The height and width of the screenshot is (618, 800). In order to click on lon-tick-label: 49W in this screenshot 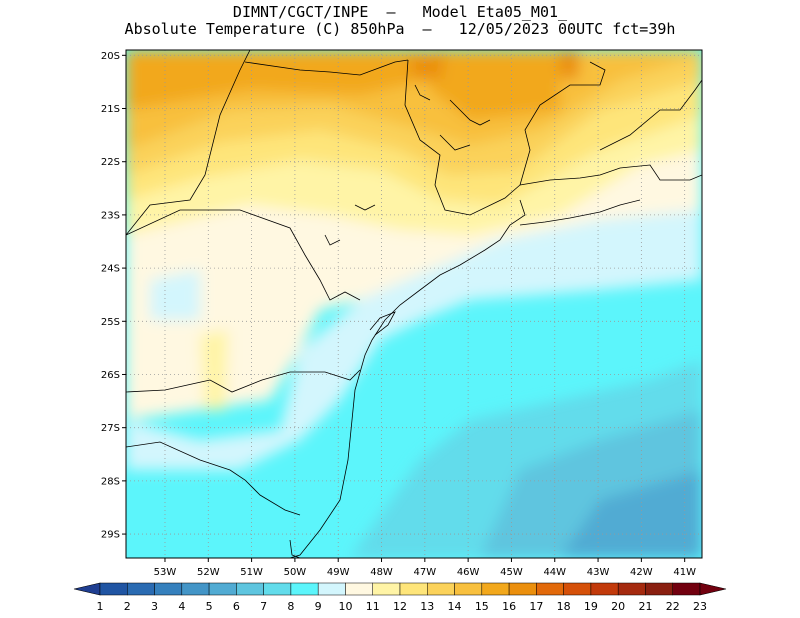, I will do `click(338, 572)`.